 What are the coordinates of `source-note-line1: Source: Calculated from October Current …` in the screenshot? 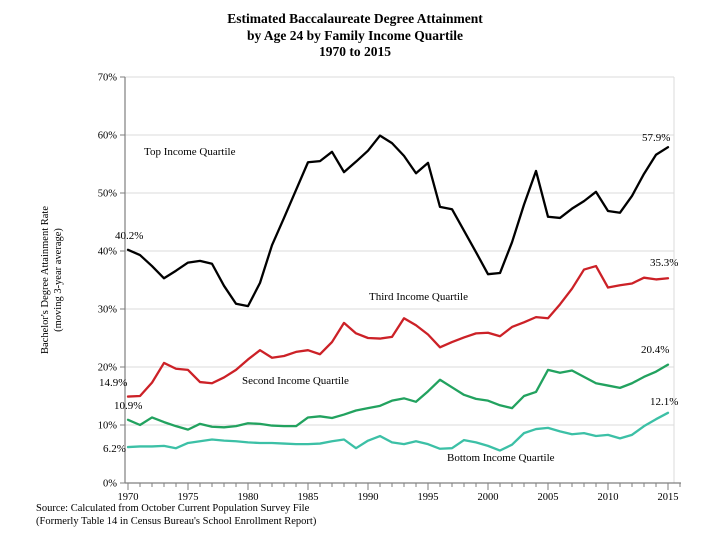 It's located at (173, 508).